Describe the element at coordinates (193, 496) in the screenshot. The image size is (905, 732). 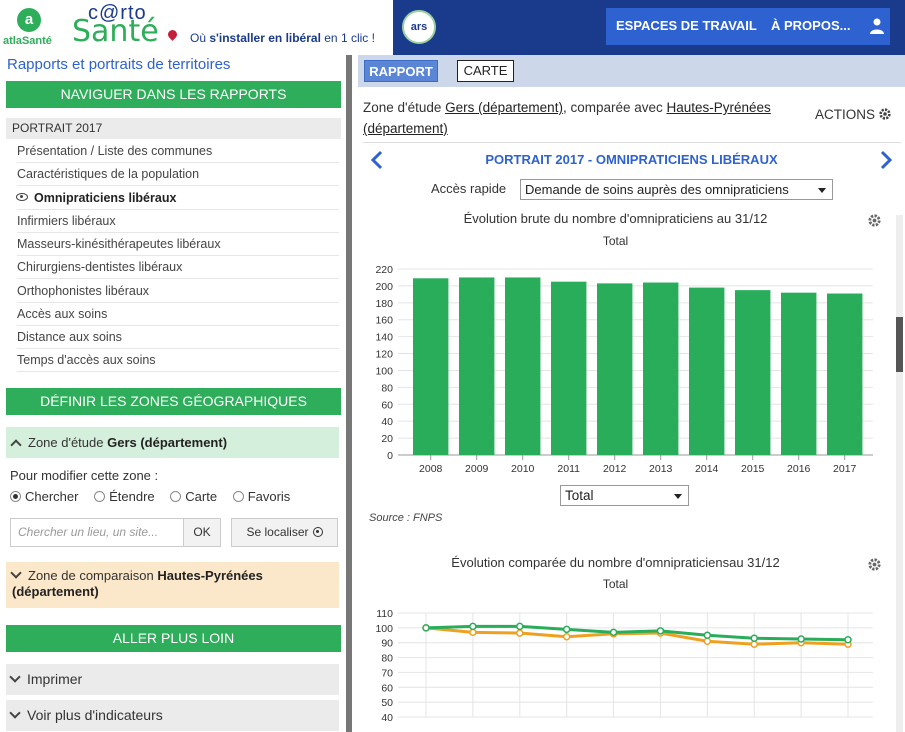
I see `radio-carte: Carte` at that location.